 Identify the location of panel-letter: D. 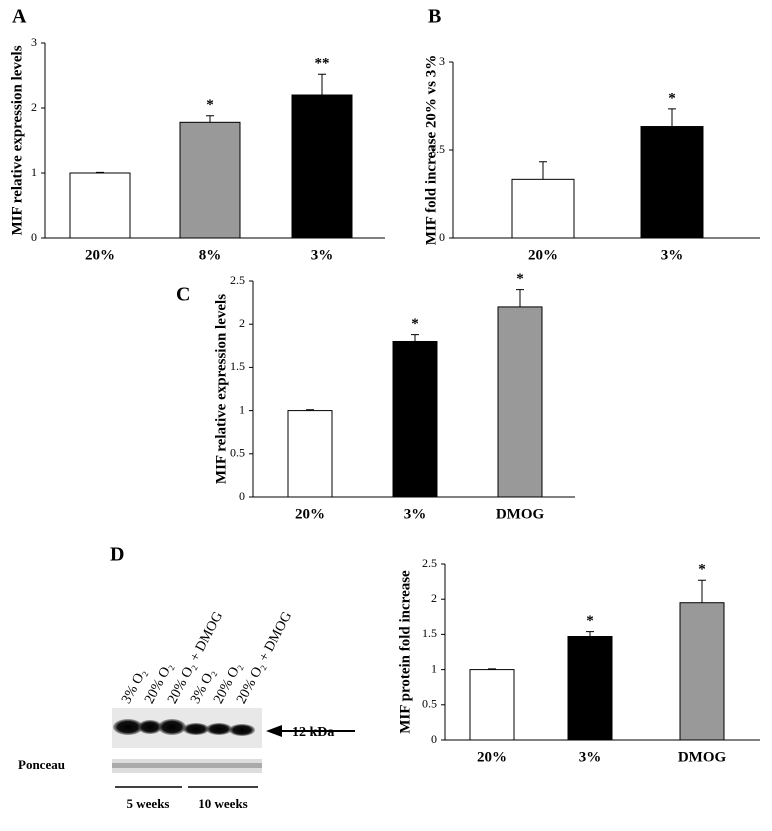
(117, 555).